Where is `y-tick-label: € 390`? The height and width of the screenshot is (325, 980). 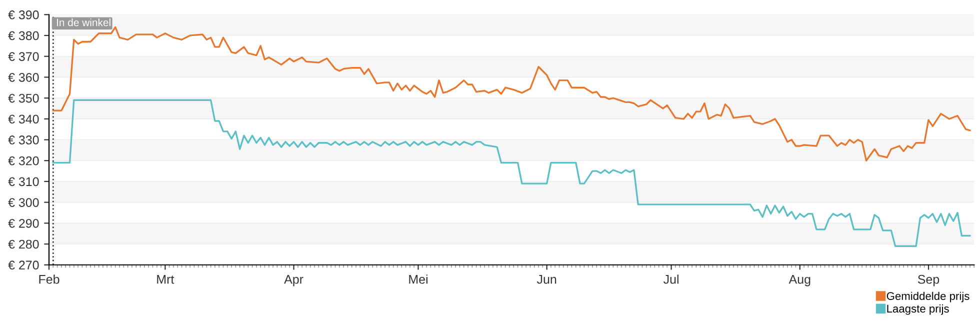
y-tick-label: € 390 is located at coordinates (23, 15).